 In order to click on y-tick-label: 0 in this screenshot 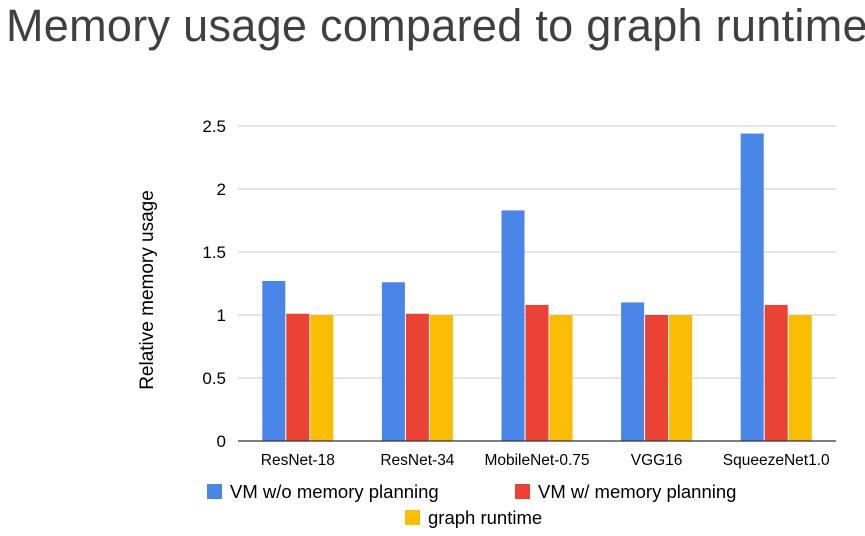, I will do `click(221, 441)`.